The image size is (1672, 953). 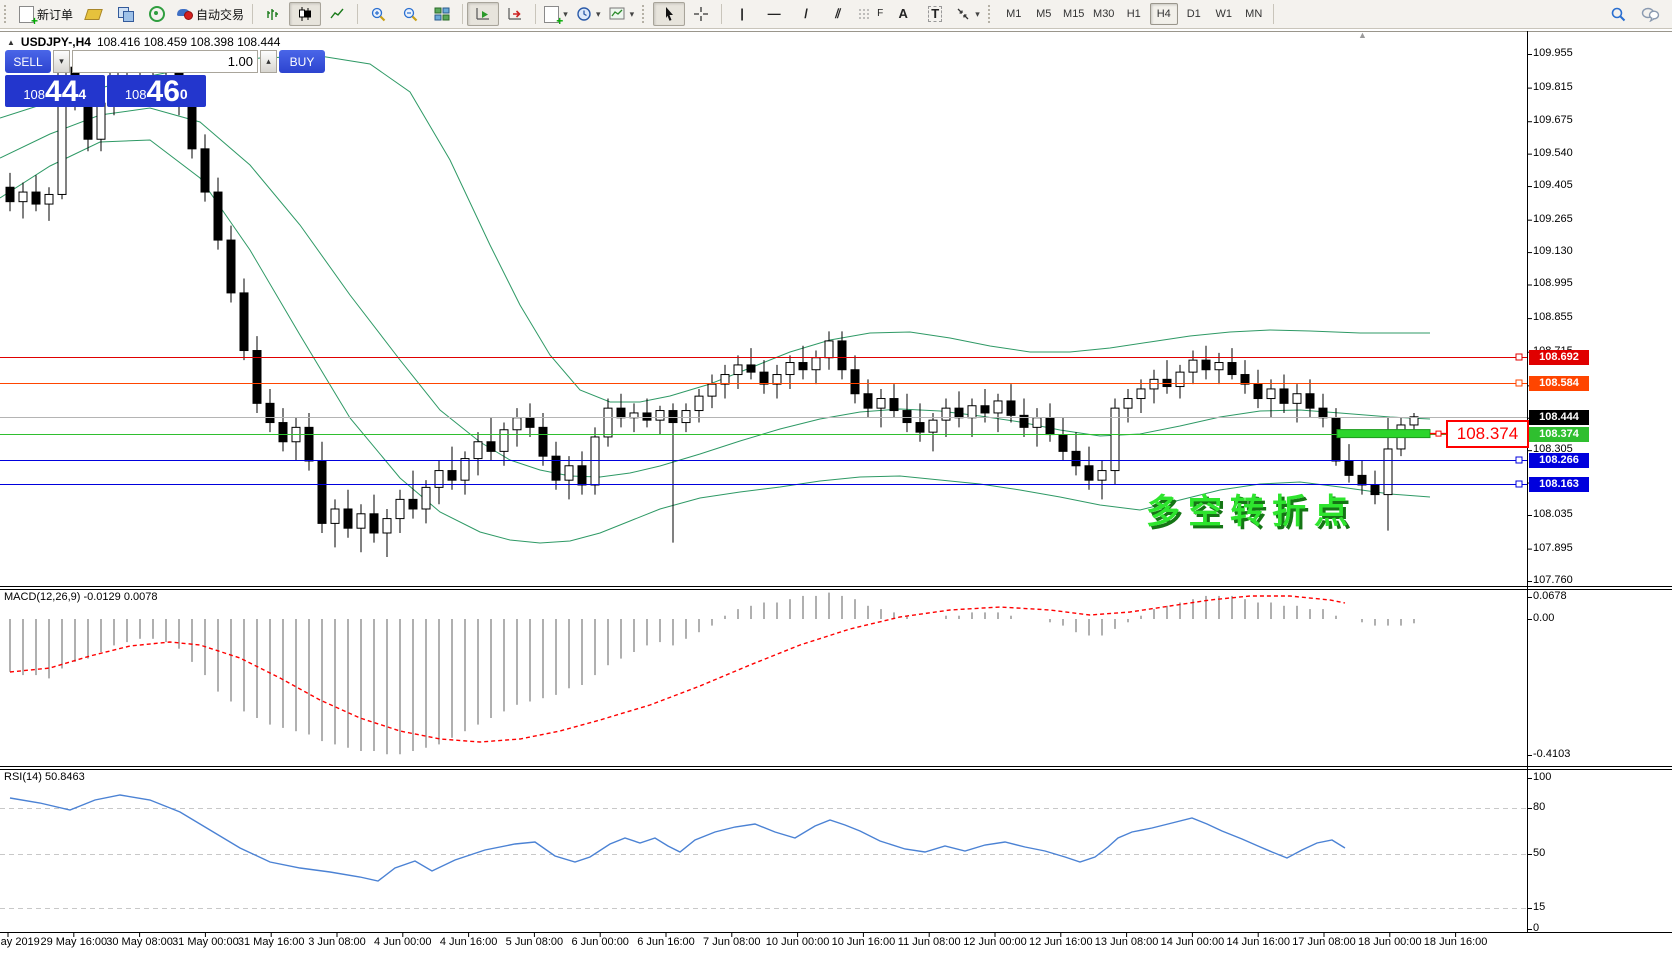 What do you see at coordinates (156, 91) in the screenshot?
I see `buy-price: 108 46 0` at bounding box center [156, 91].